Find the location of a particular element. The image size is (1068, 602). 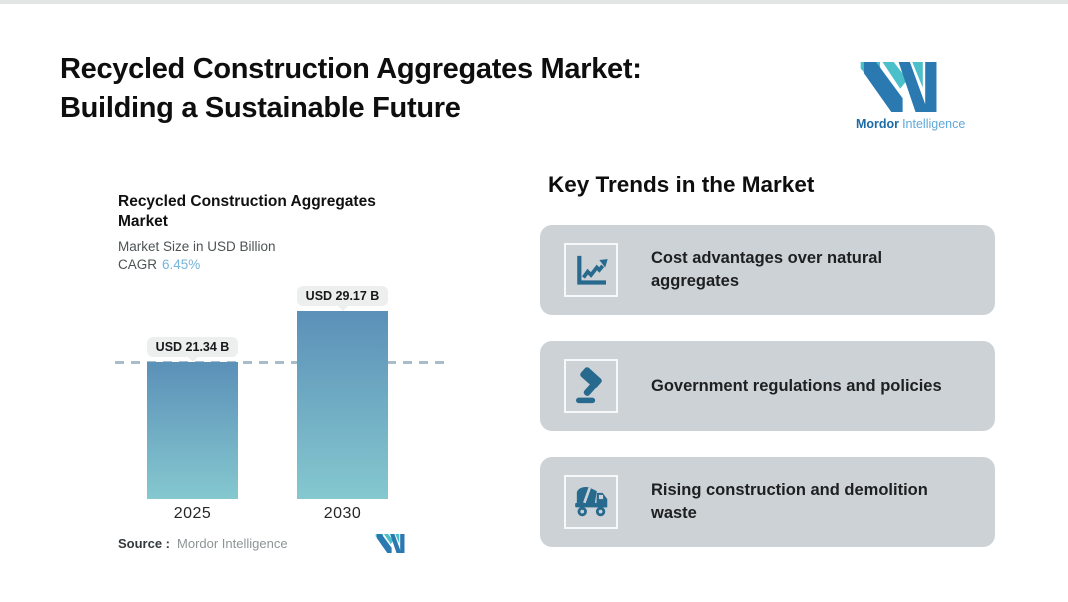

brand-logo: Mordor Intelligence is located at coordinates (914, 96).